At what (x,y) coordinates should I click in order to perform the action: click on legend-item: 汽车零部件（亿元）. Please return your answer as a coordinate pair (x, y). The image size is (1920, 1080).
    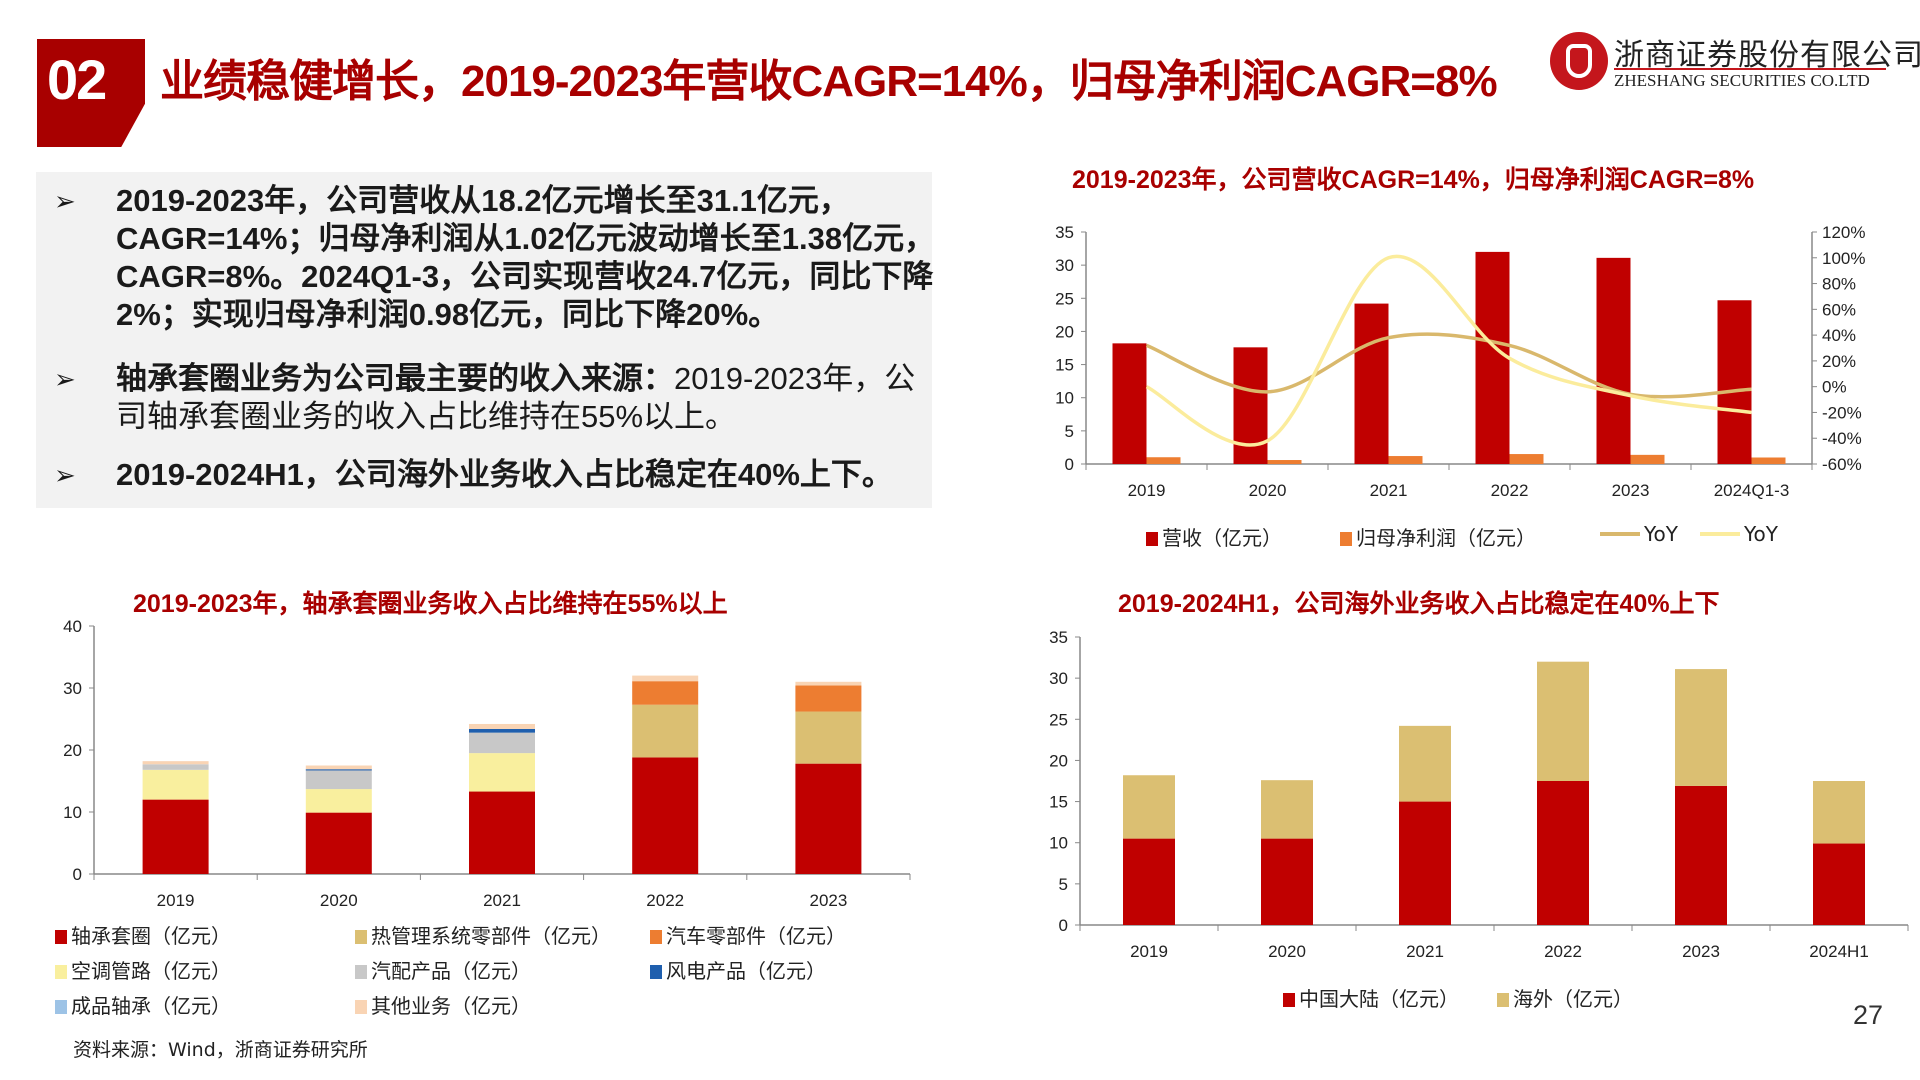
    Looking at the image, I should click on (748, 934).